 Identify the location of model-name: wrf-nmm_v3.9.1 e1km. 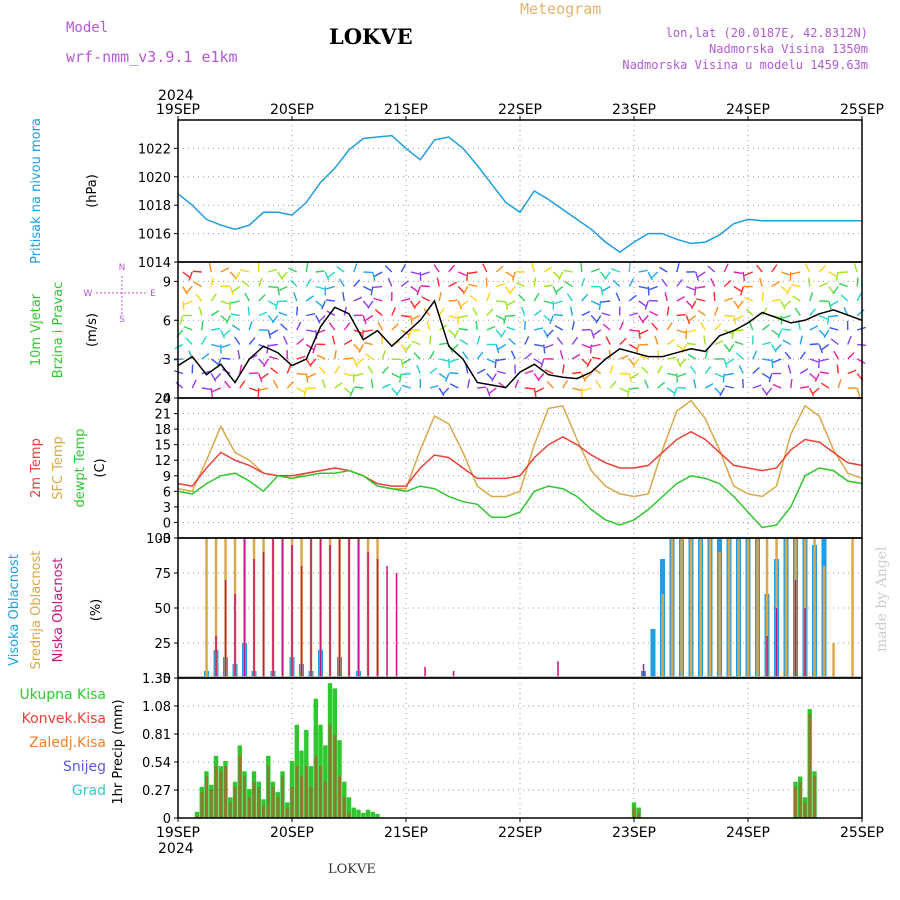
(152, 57).